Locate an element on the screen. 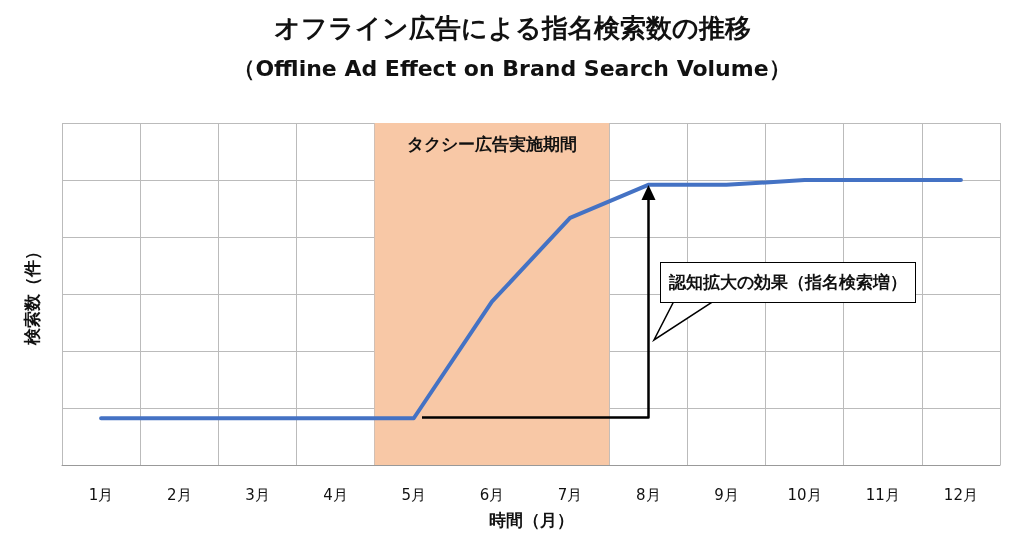 Image resolution: width=1024 pixels, height=558 pixels. x-tick-label: 4月 is located at coordinates (335, 494).